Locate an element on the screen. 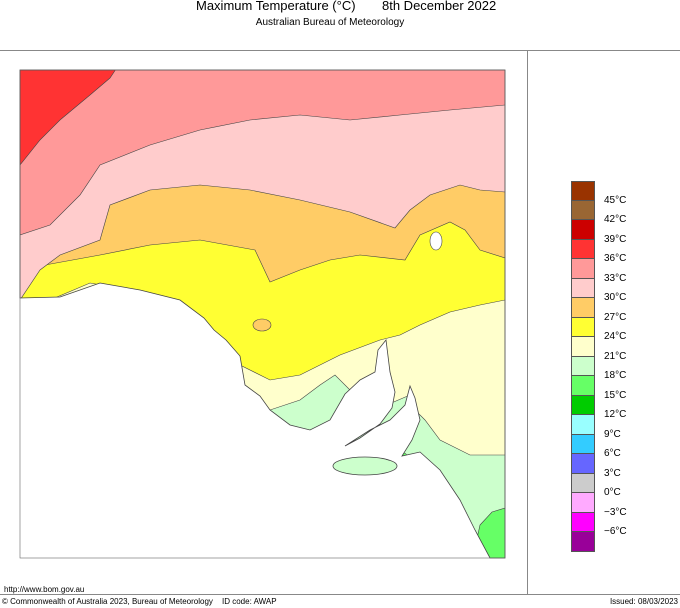 The image size is (680, 608). legend-label: −3°C is located at coordinates (615, 512).